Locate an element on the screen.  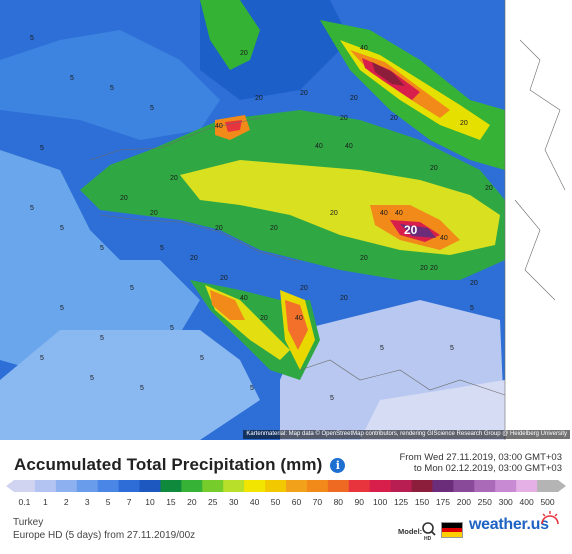
model-run-label: Europe HD (5 days) from 27.11.2019/00z is located at coordinates (104, 535).